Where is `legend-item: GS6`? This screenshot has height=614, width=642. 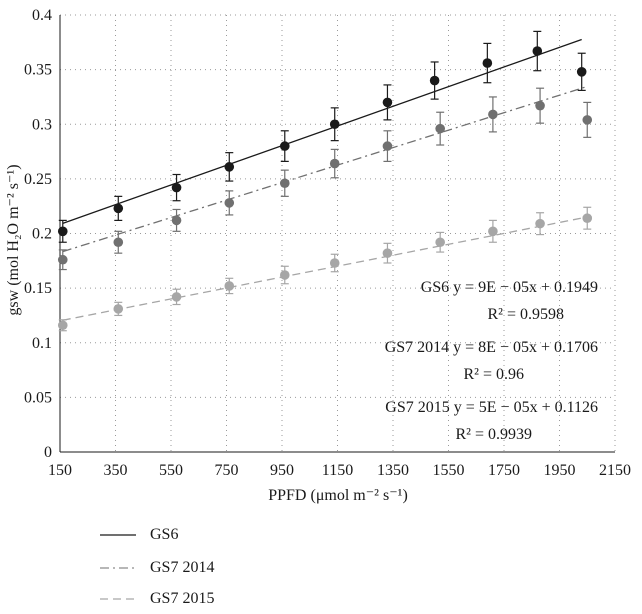
legend-item: GS6 is located at coordinates (139, 535).